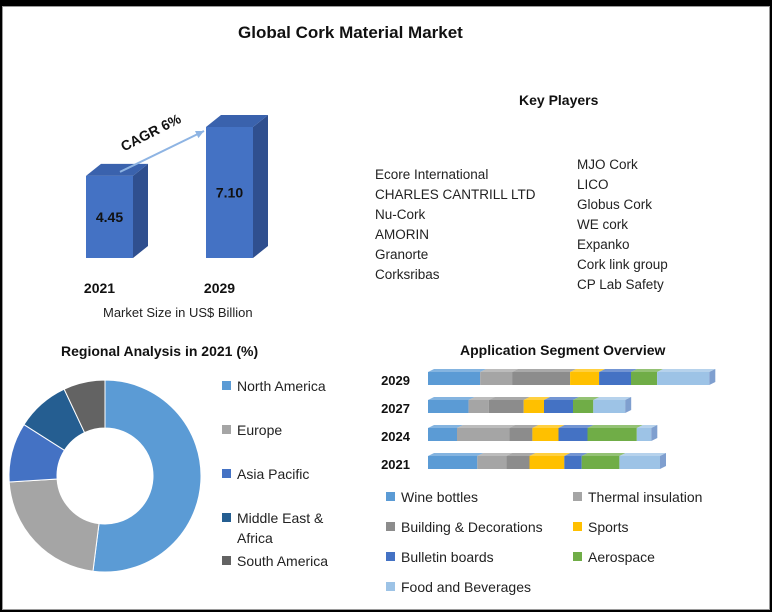 The width and height of the screenshot is (772, 612). What do you see at coordinates (402, 254) in the screenshot?
I see `key-player-item: Granorte` at bounding box center [402, 254].